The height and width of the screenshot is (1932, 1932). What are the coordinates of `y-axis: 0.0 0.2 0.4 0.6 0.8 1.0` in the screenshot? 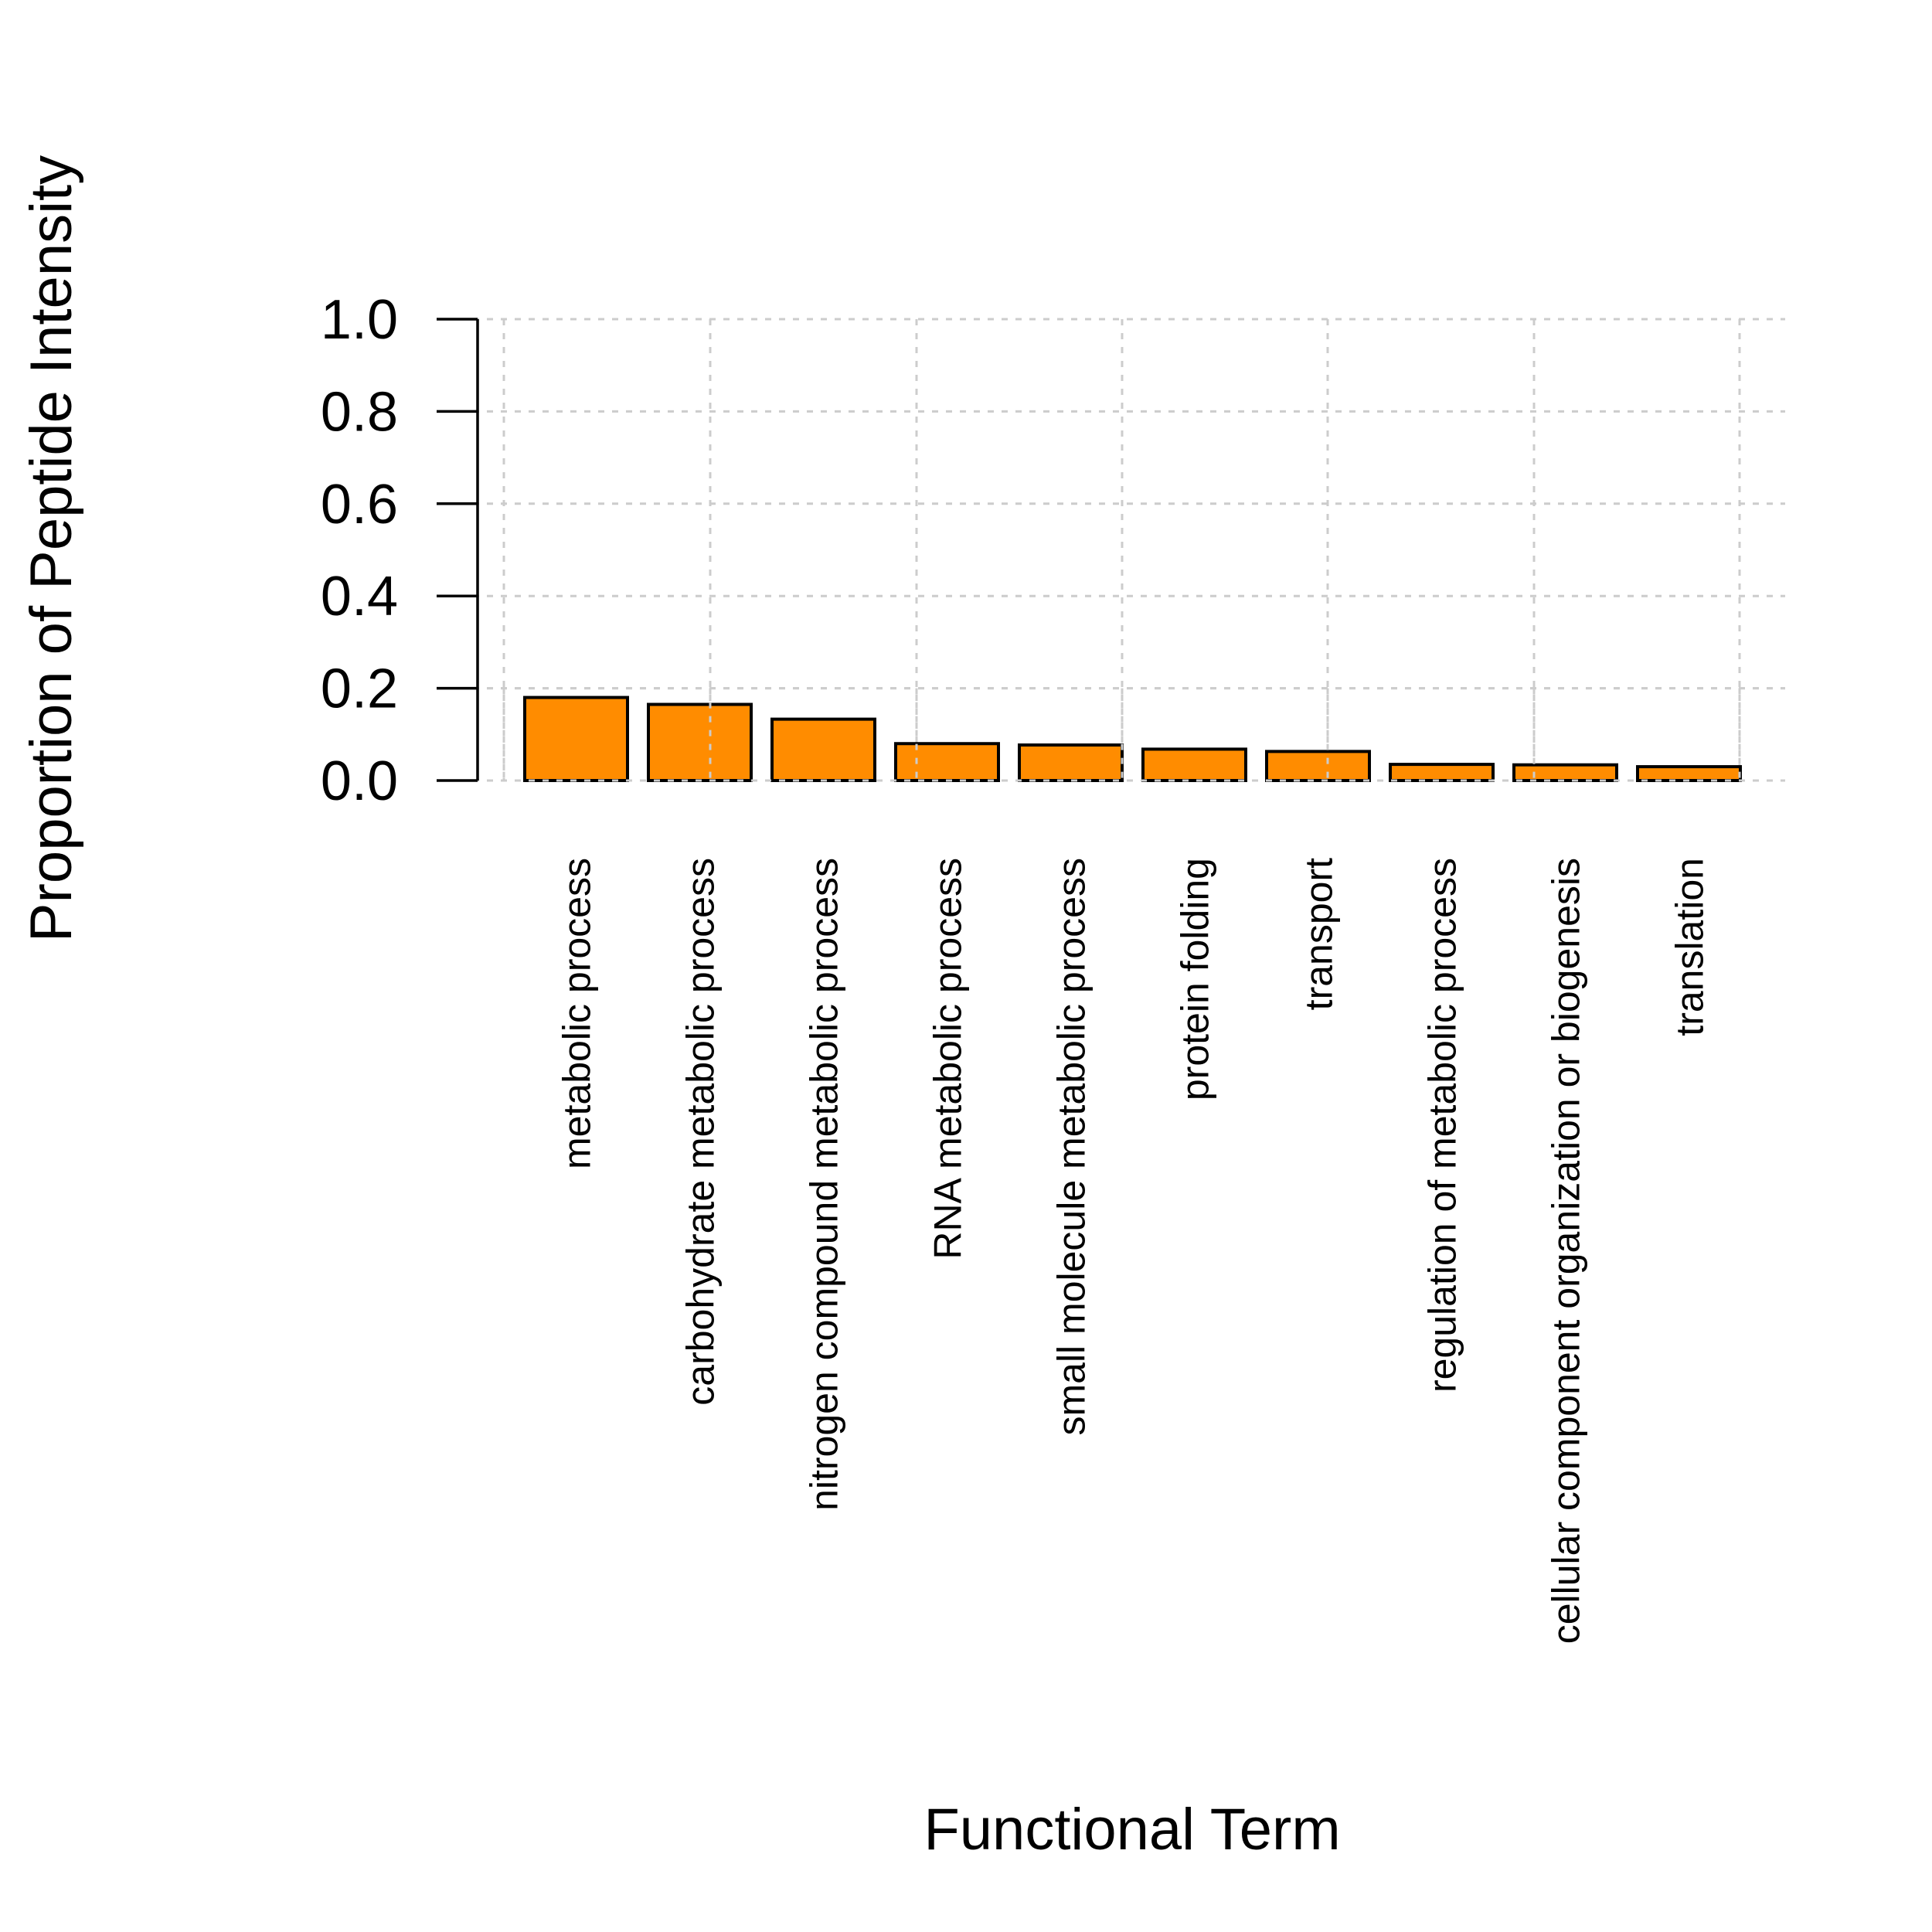 It's located at (400, 550).